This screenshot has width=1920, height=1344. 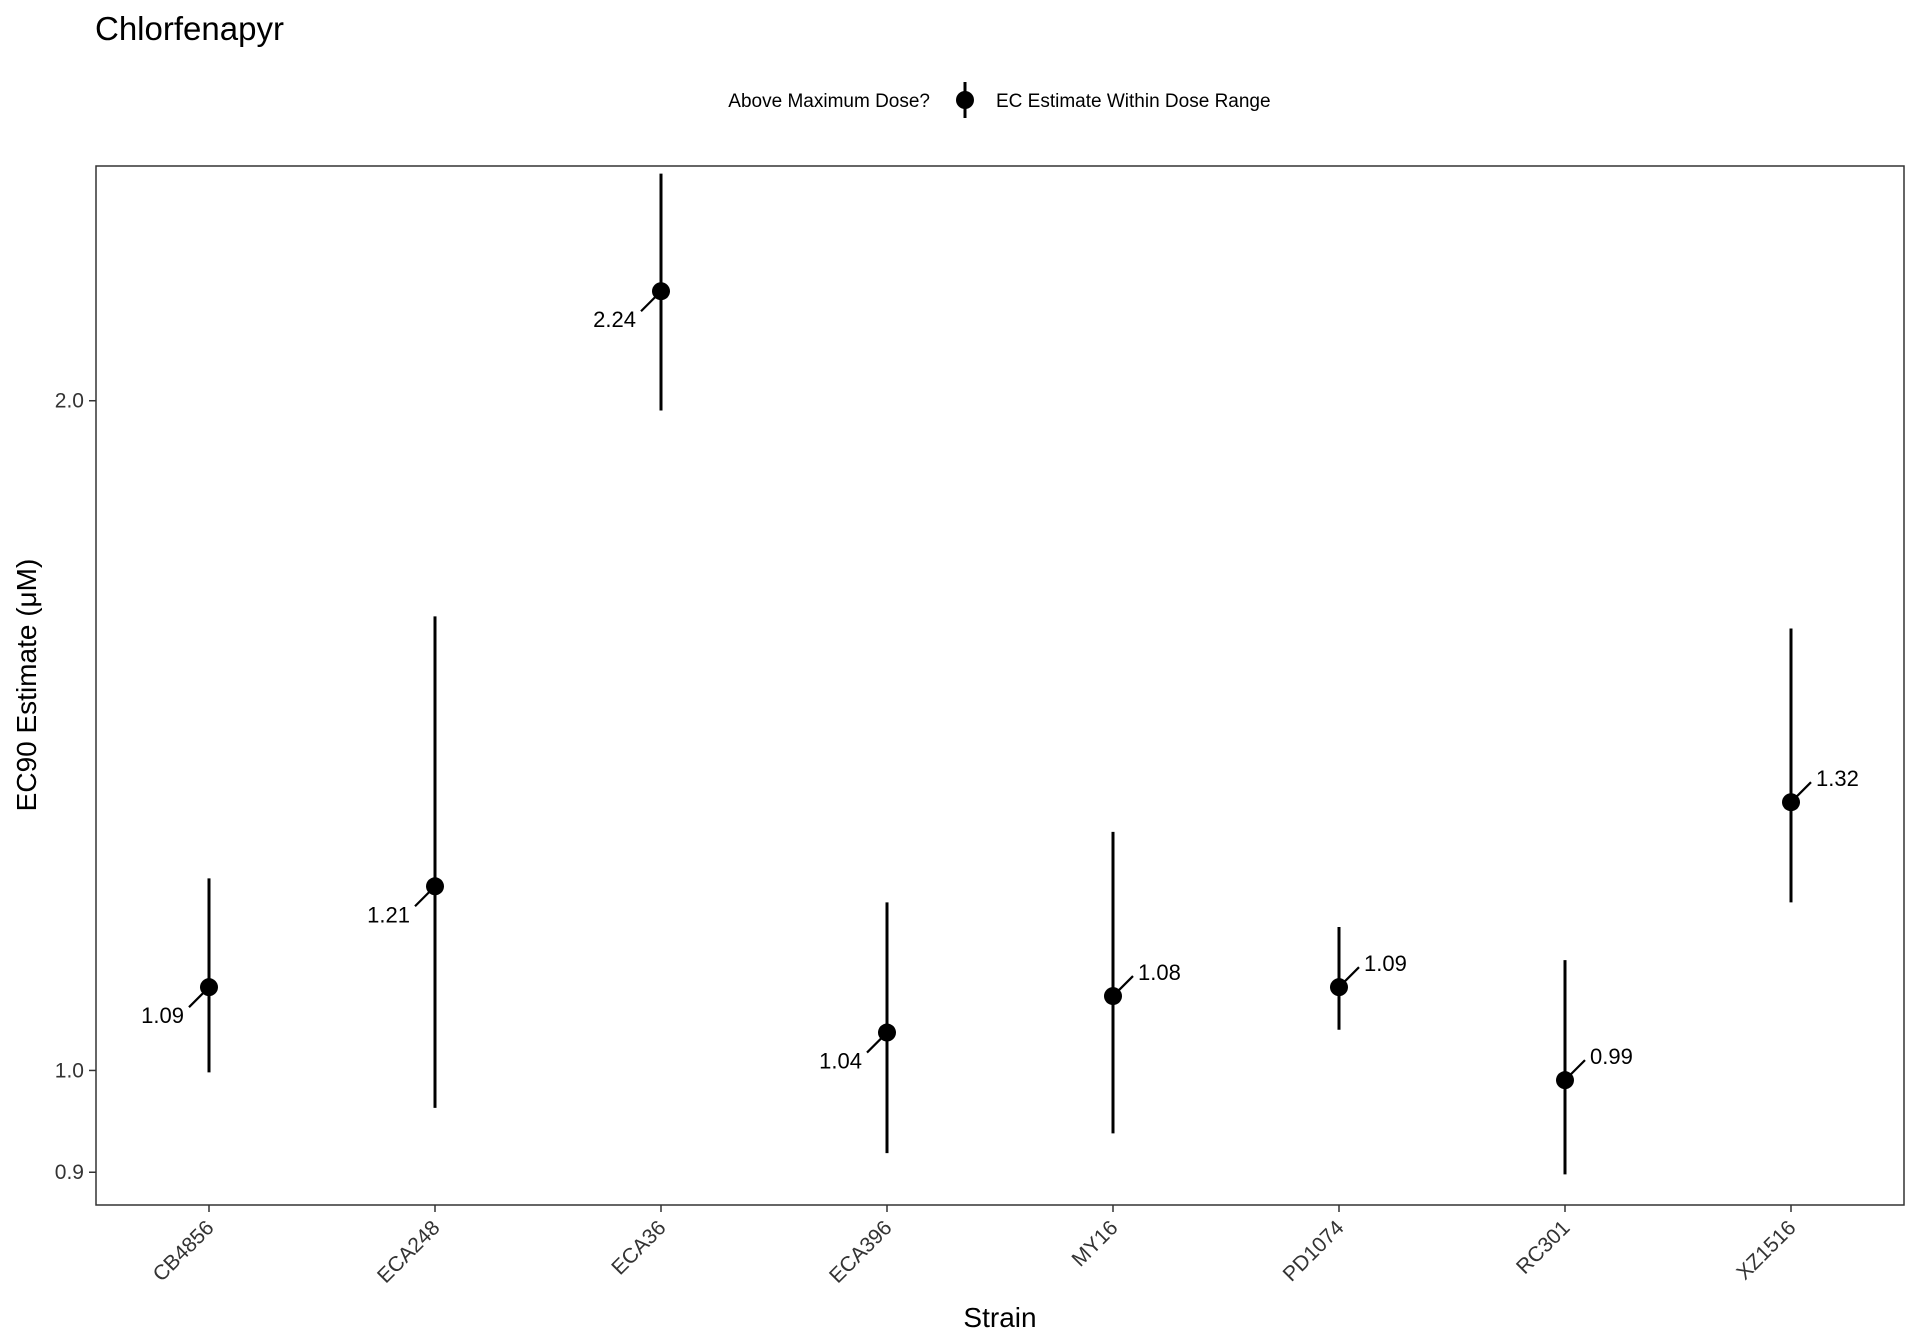 What do you see at coordinates (965, 100) in the screenshot?
I see `legend-key-point` at bounding box center [965, 100].